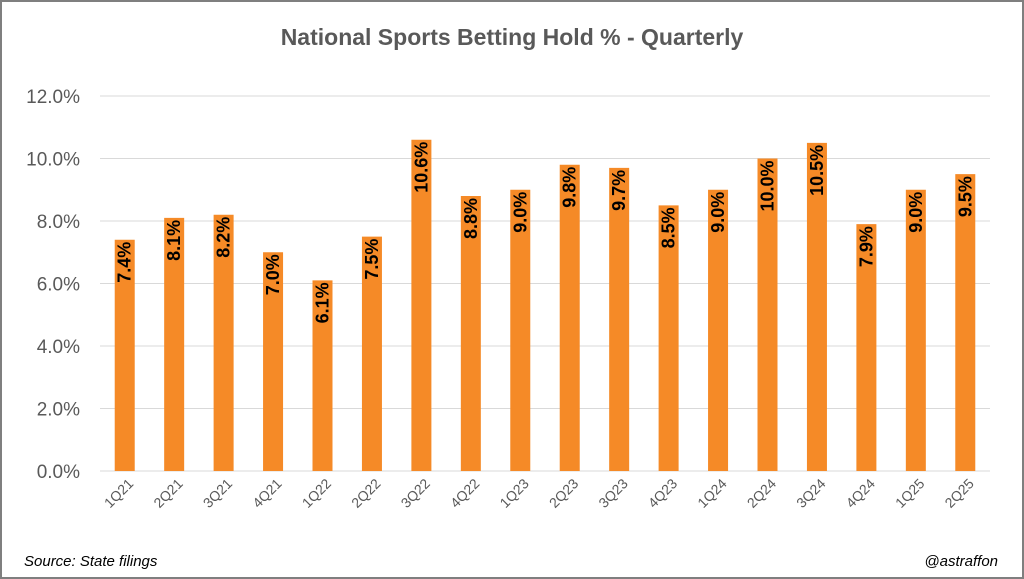 The height and width of the screenshot is (579, 1024). I want to click on source-note: Source: State filings, so click(91, 561).